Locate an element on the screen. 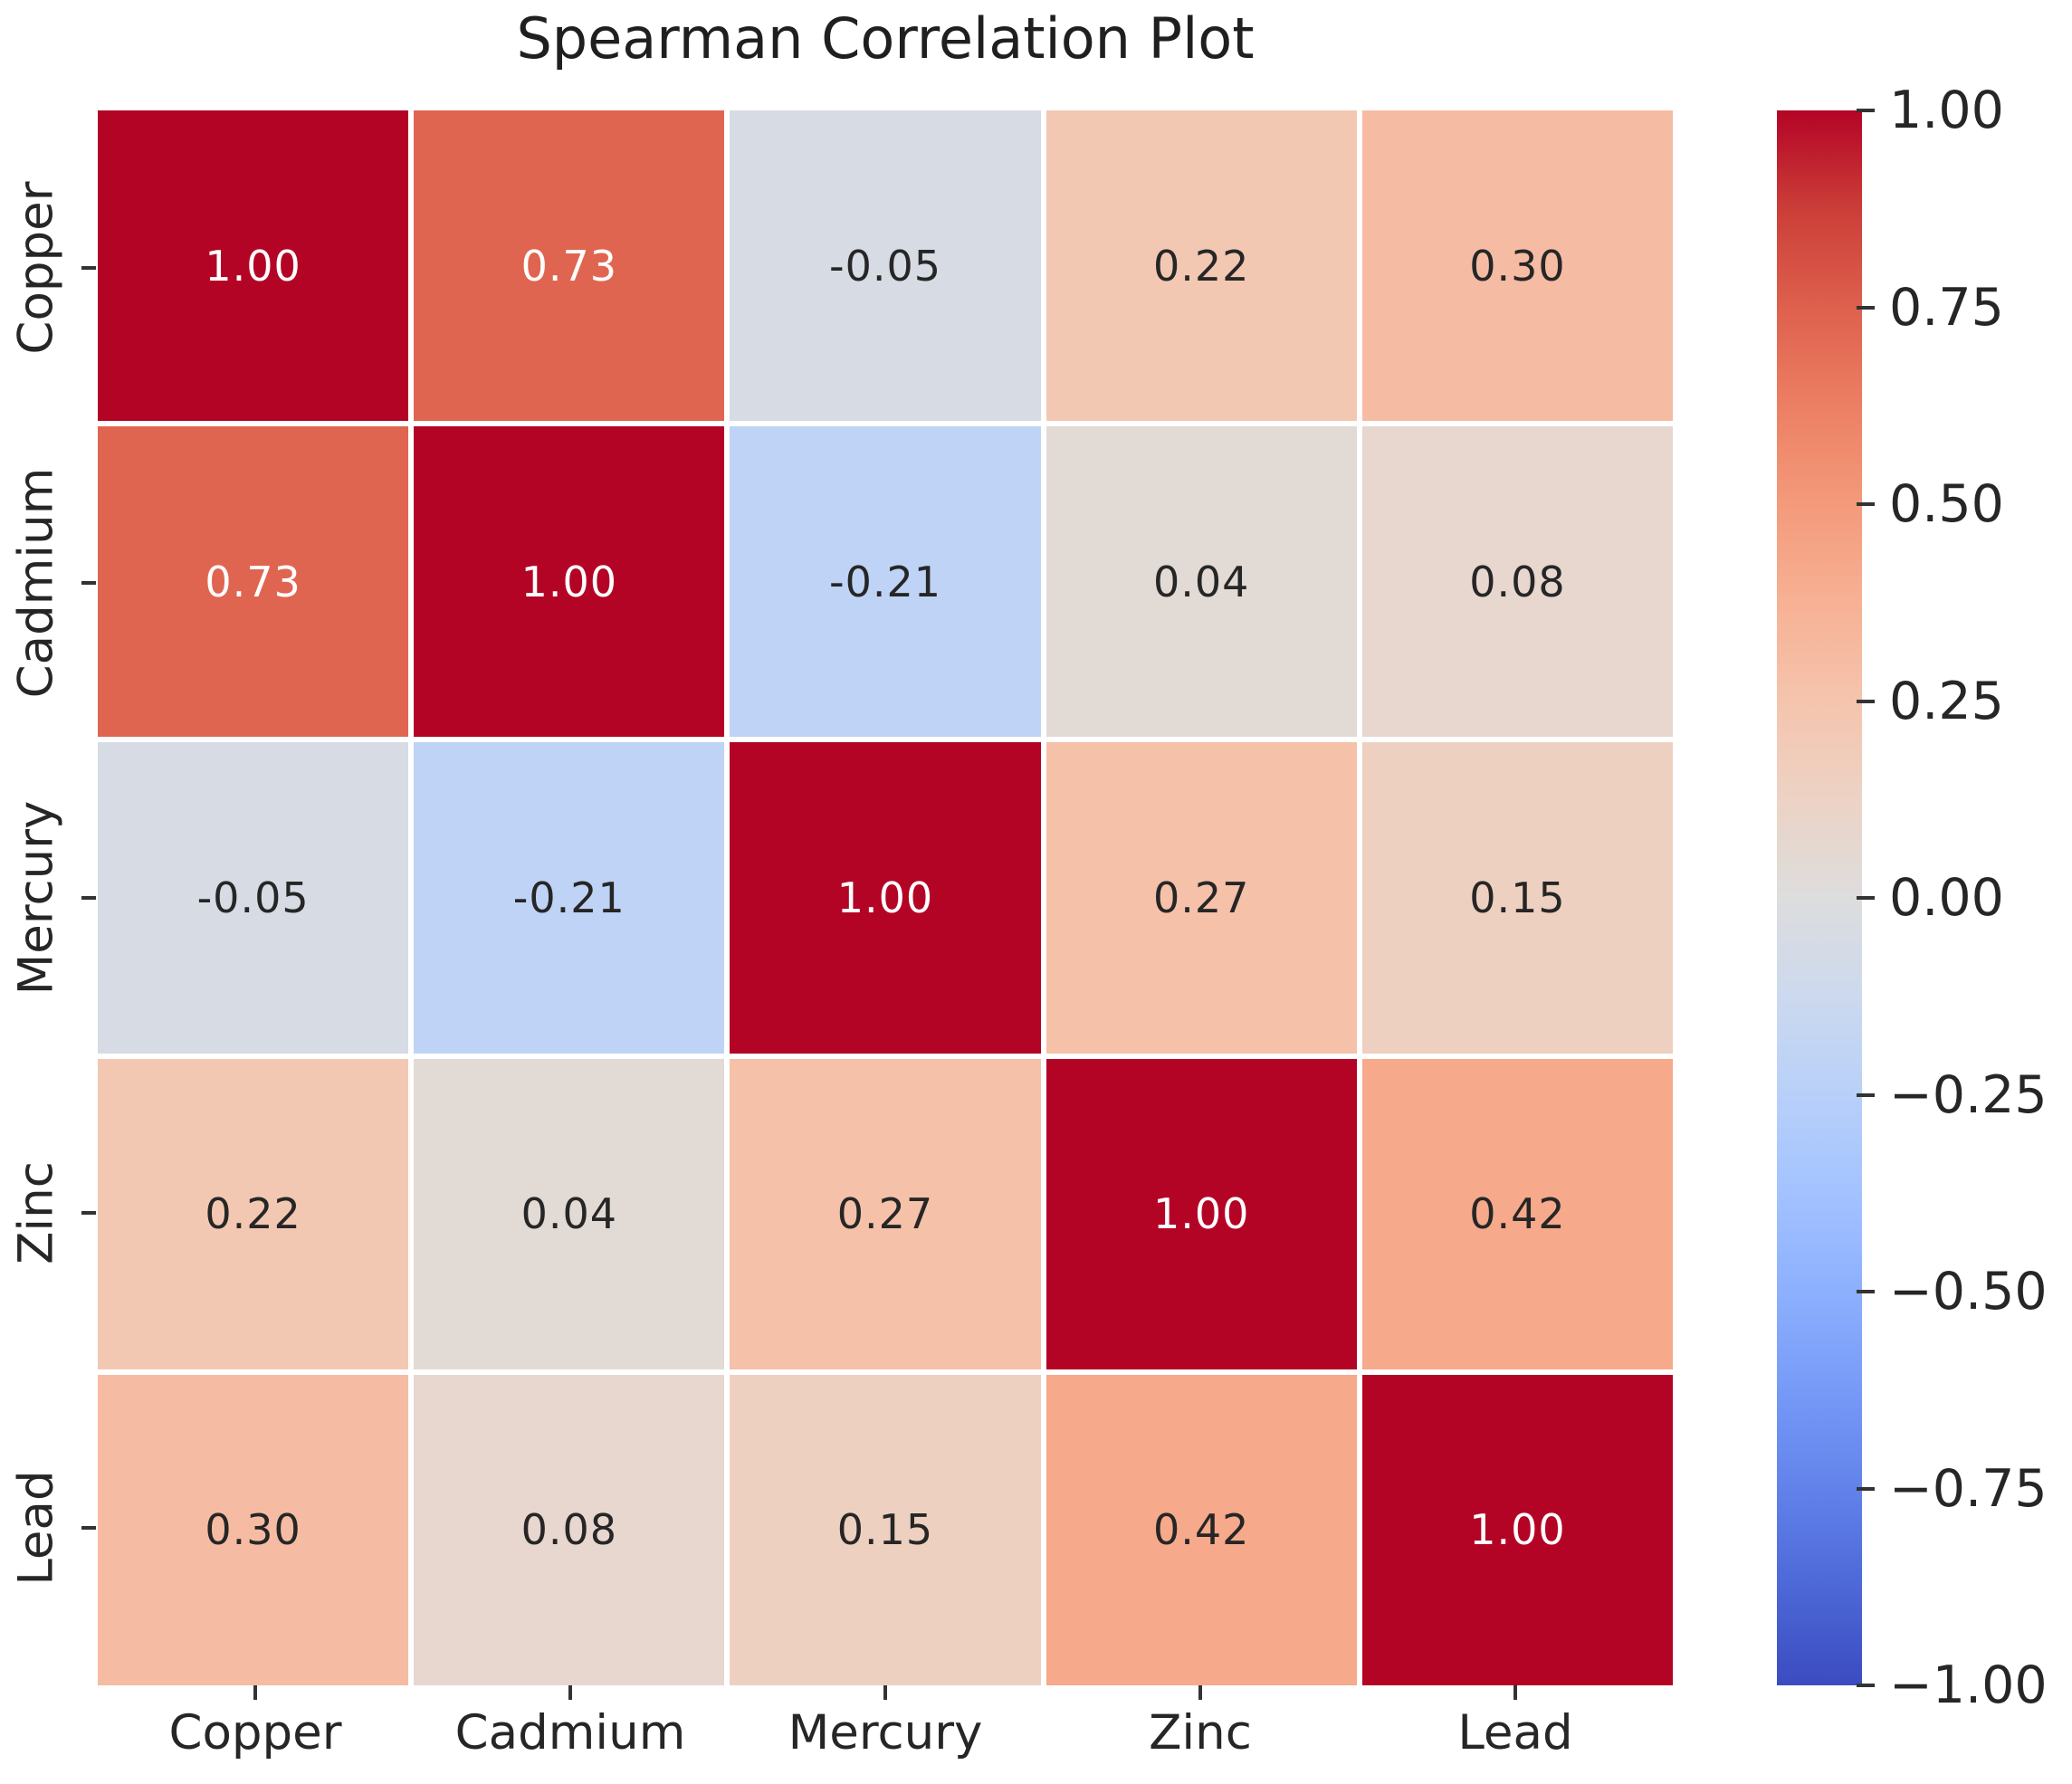 The width and height of the screenshot is (2072, 1784). heatmap-cell-cadmium-zinc: 0.04 is located at coordinates (1201, 582).